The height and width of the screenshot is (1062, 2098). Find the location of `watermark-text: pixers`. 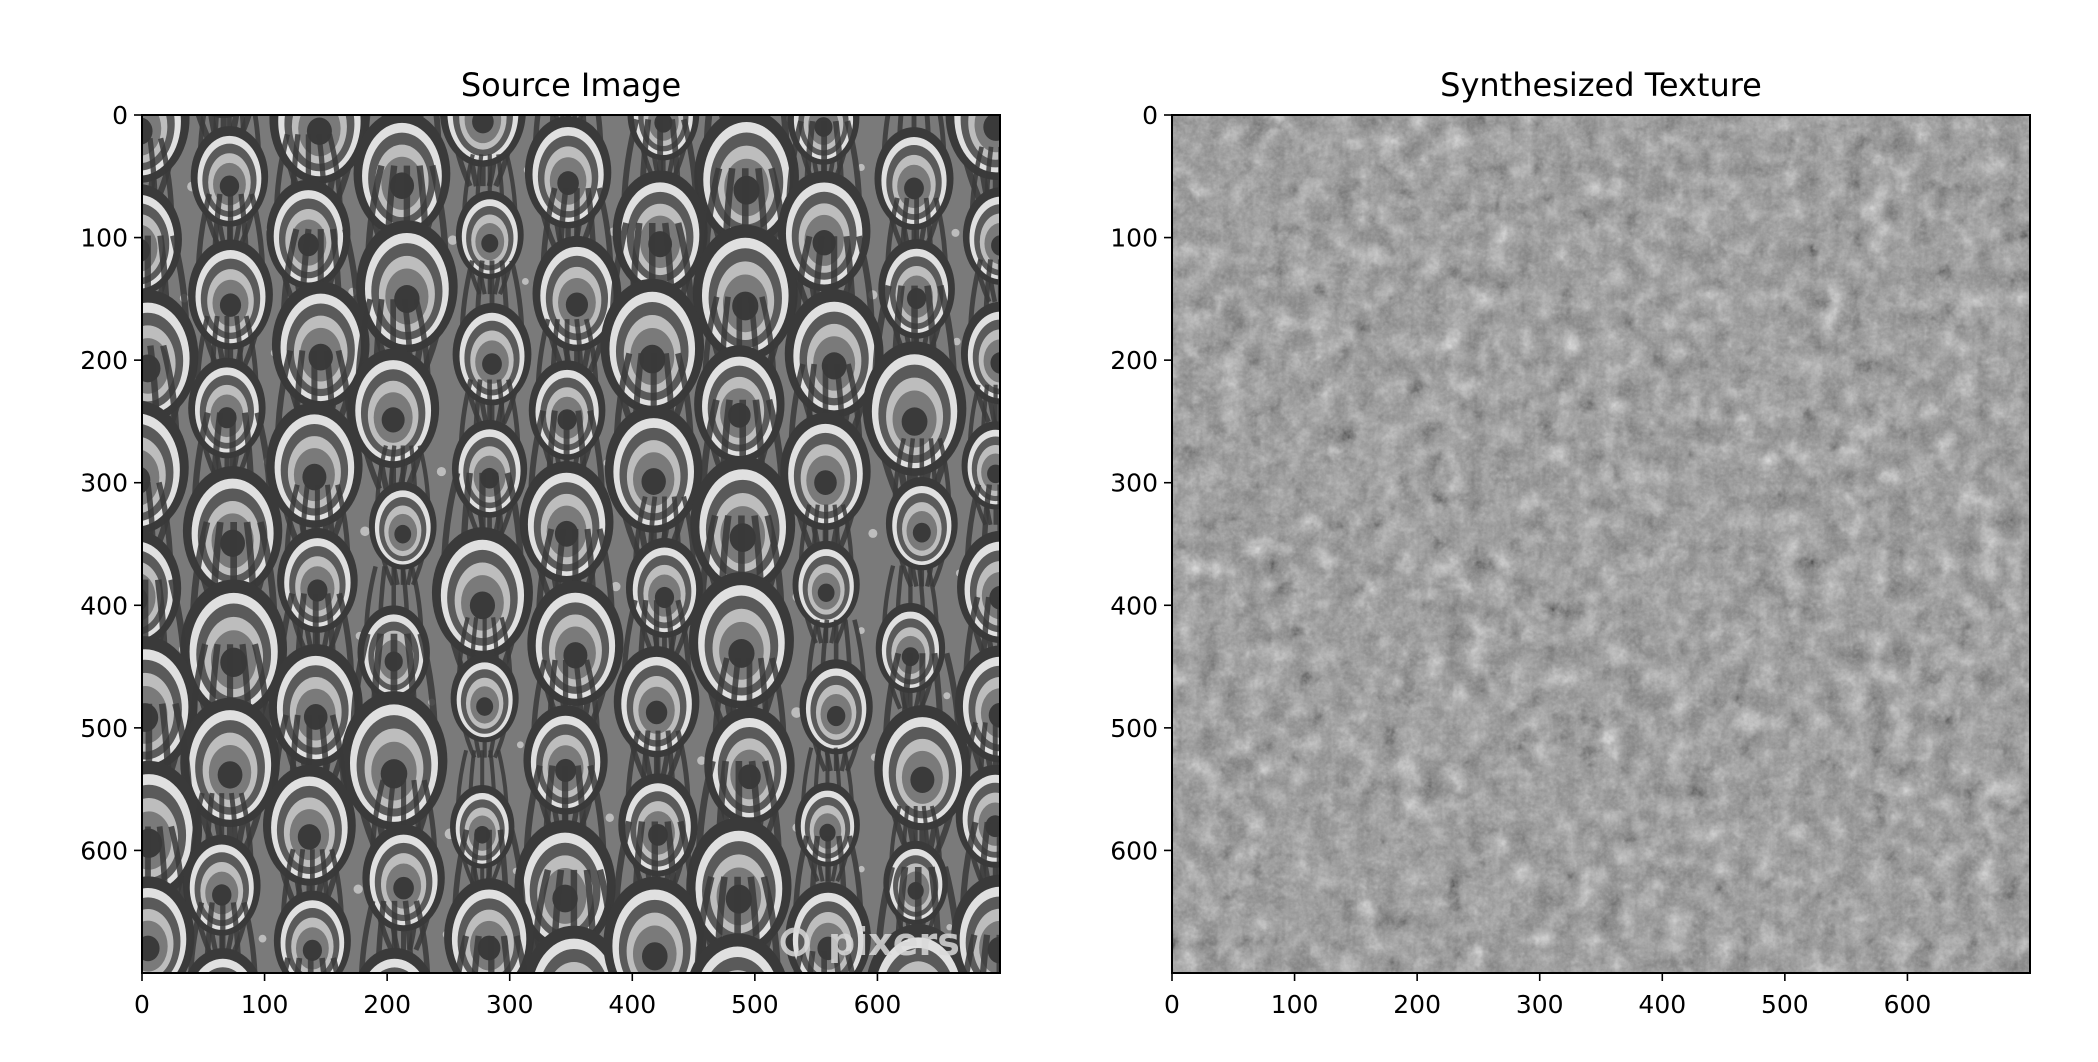

watermark-text: pixers is located at coordinates (894, 942).